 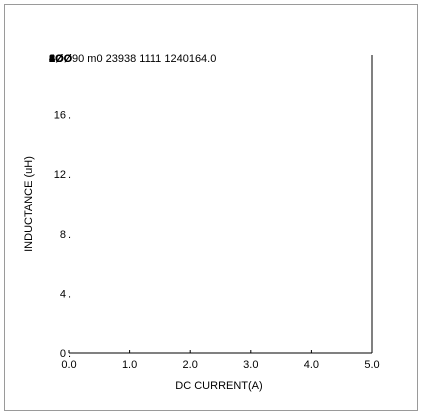 I want to click on header-overlap-text: 1ØØ, so click(x=61, y=59).